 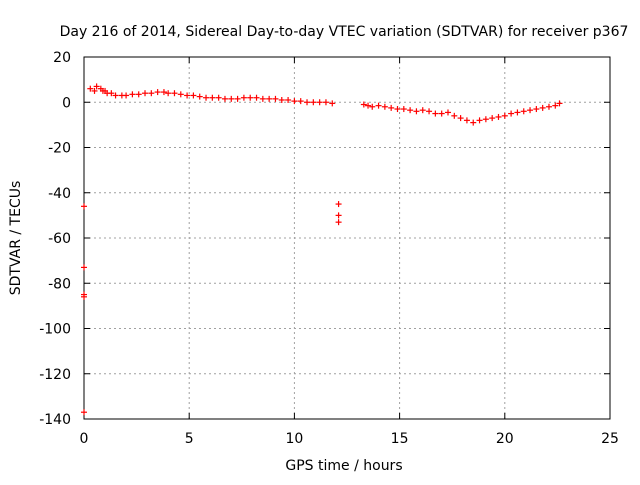 I want to click on x-tick-label: 25, so click(x=610, y=439).